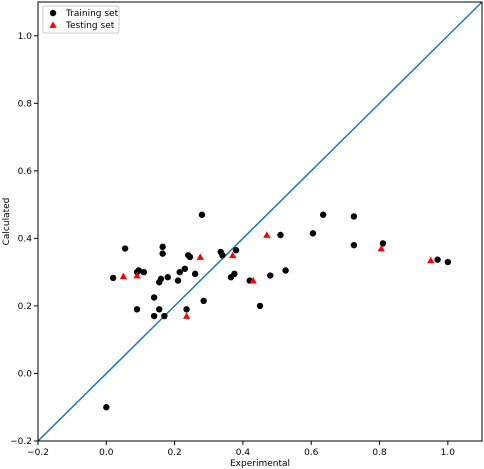  What do you see at coordinates (90, 26) in the screenshot?
I see `legend-label-testing: Testing set` at bounding box center [90, 26].